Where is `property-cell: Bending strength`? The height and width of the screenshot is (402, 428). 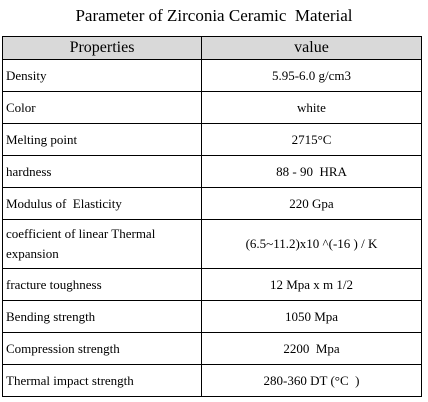 property-cell: Bending strength is located at coordinates (102, 316).